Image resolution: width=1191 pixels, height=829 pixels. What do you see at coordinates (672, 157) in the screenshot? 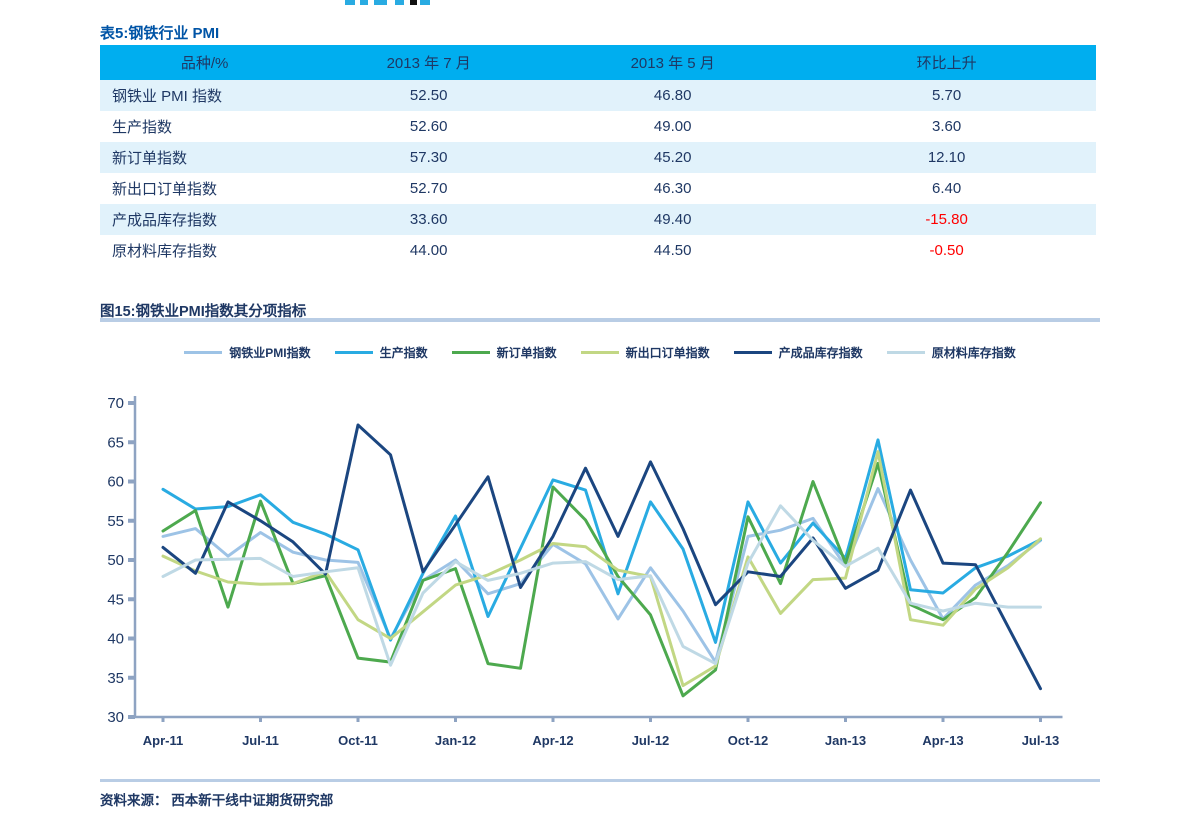
I see `value-cell: 45.20` at bounding box center [672, 157].